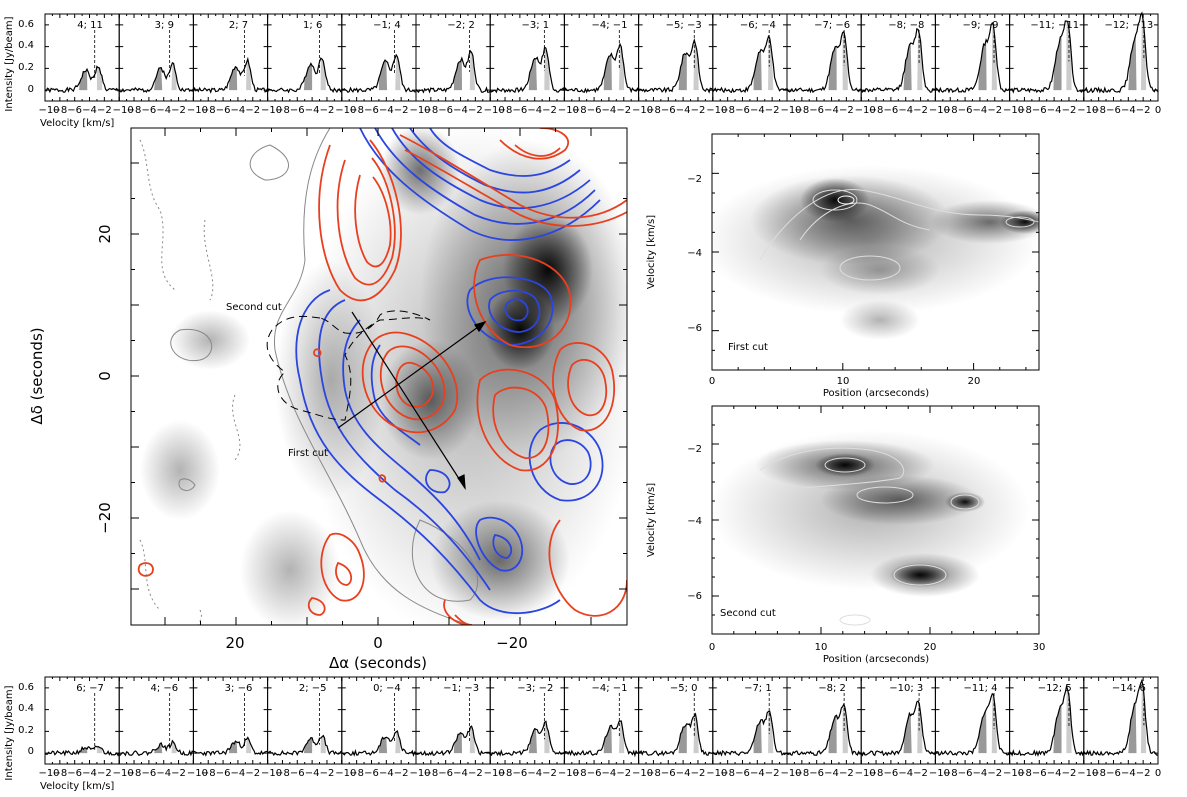 The height and width of the screenshot is (797, 1187). What do you see at coordinates (747, 64) in the screenshot?
I see `spectrum-panel: −6; −4 −10−8 −6 −4 −2` at bounding box center [747, 64].